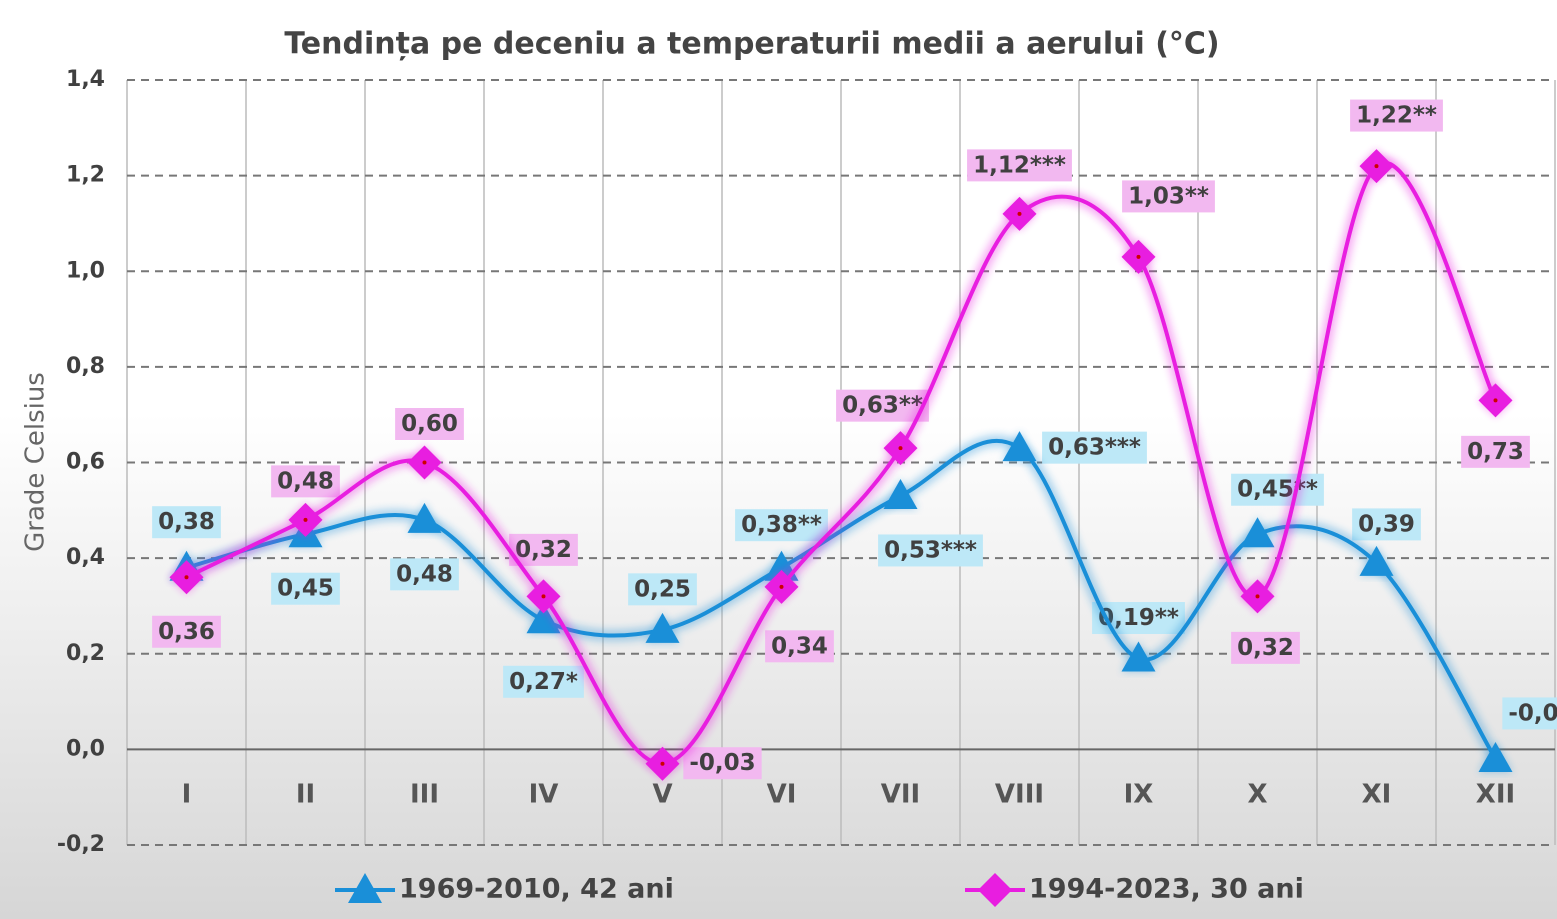  Describe the element at coordinates (1396, 116) in the screenshot. I see `data-label-text: 1,22**` at that location.